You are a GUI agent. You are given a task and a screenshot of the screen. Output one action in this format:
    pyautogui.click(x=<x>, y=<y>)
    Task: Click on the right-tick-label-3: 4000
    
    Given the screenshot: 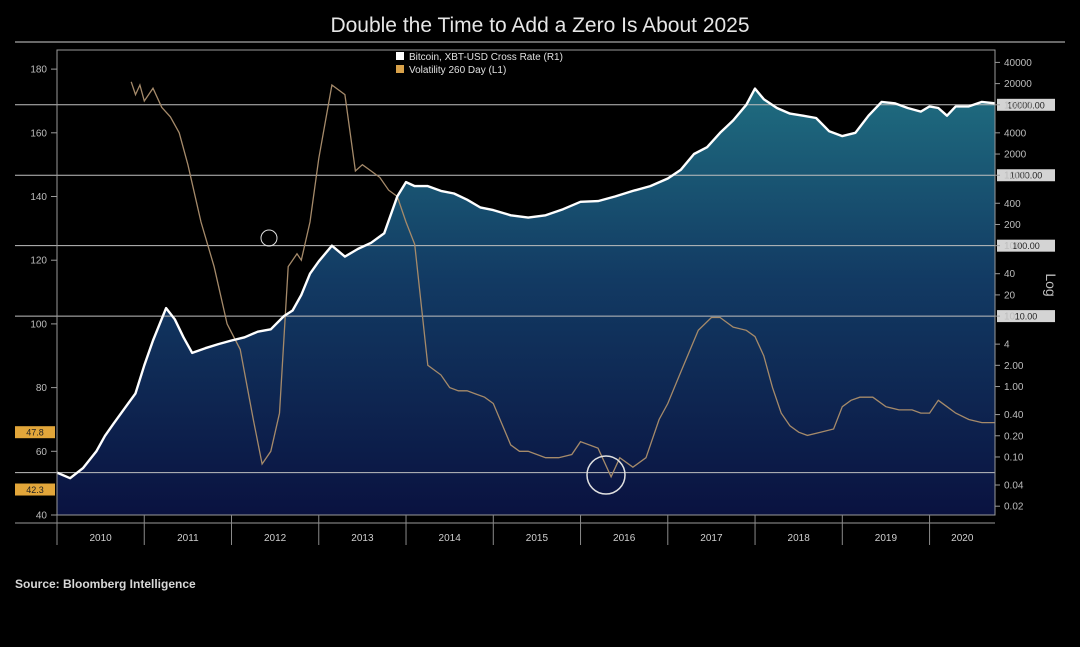 What is the action you would take?
    pyautogui.click(x=1015, y=133)
    